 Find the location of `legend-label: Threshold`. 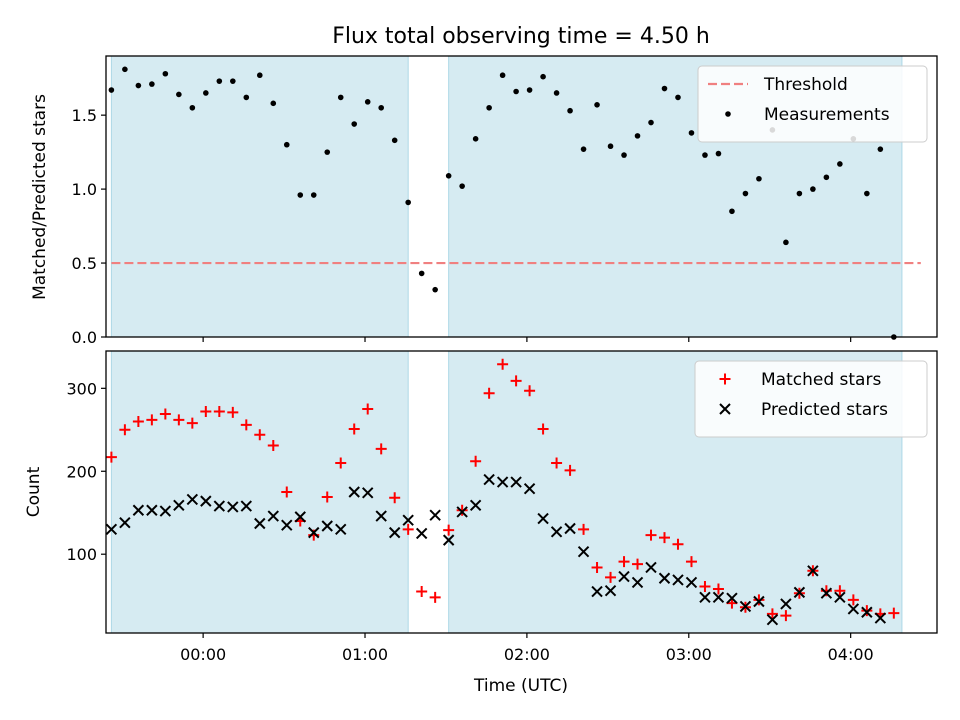

legend-label: Threshold is located at coordinates (805, 85).